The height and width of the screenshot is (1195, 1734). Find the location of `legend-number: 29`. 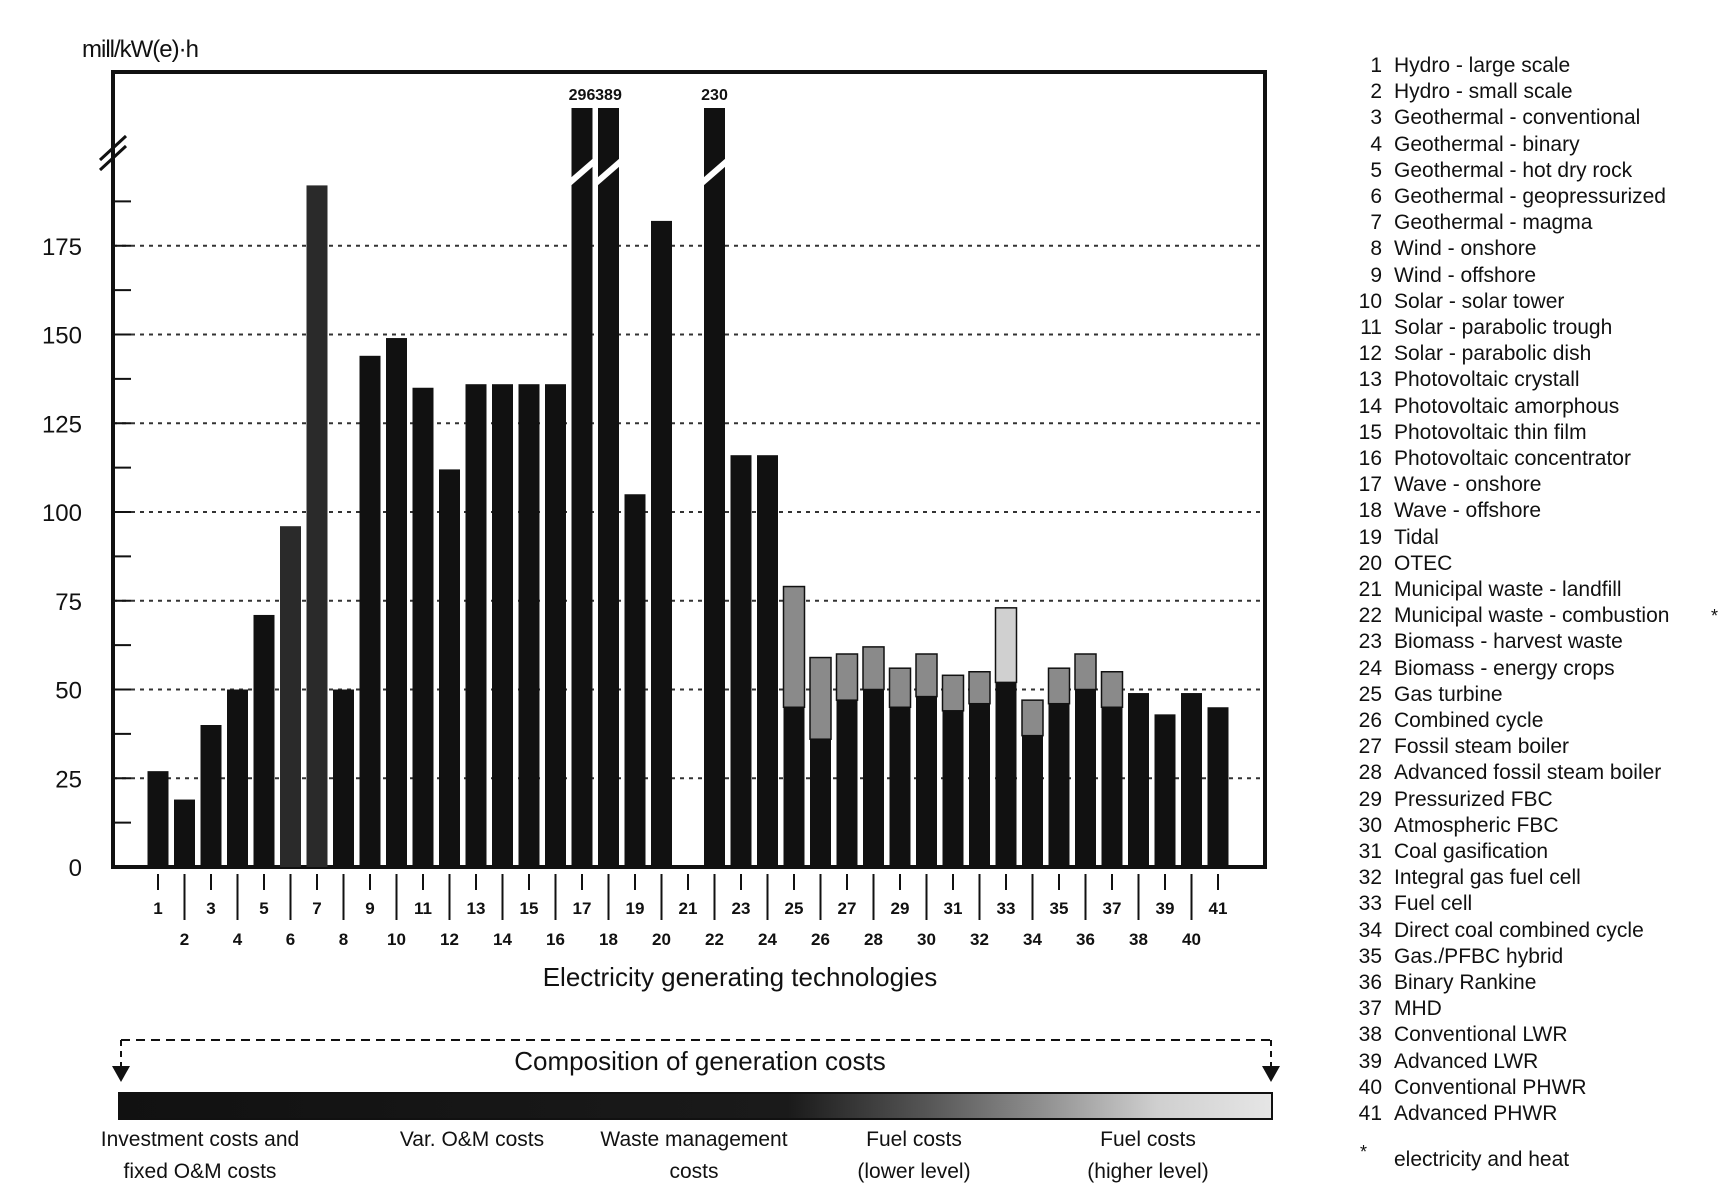

legend-number: 29 is located at coordinates (1360, 800).